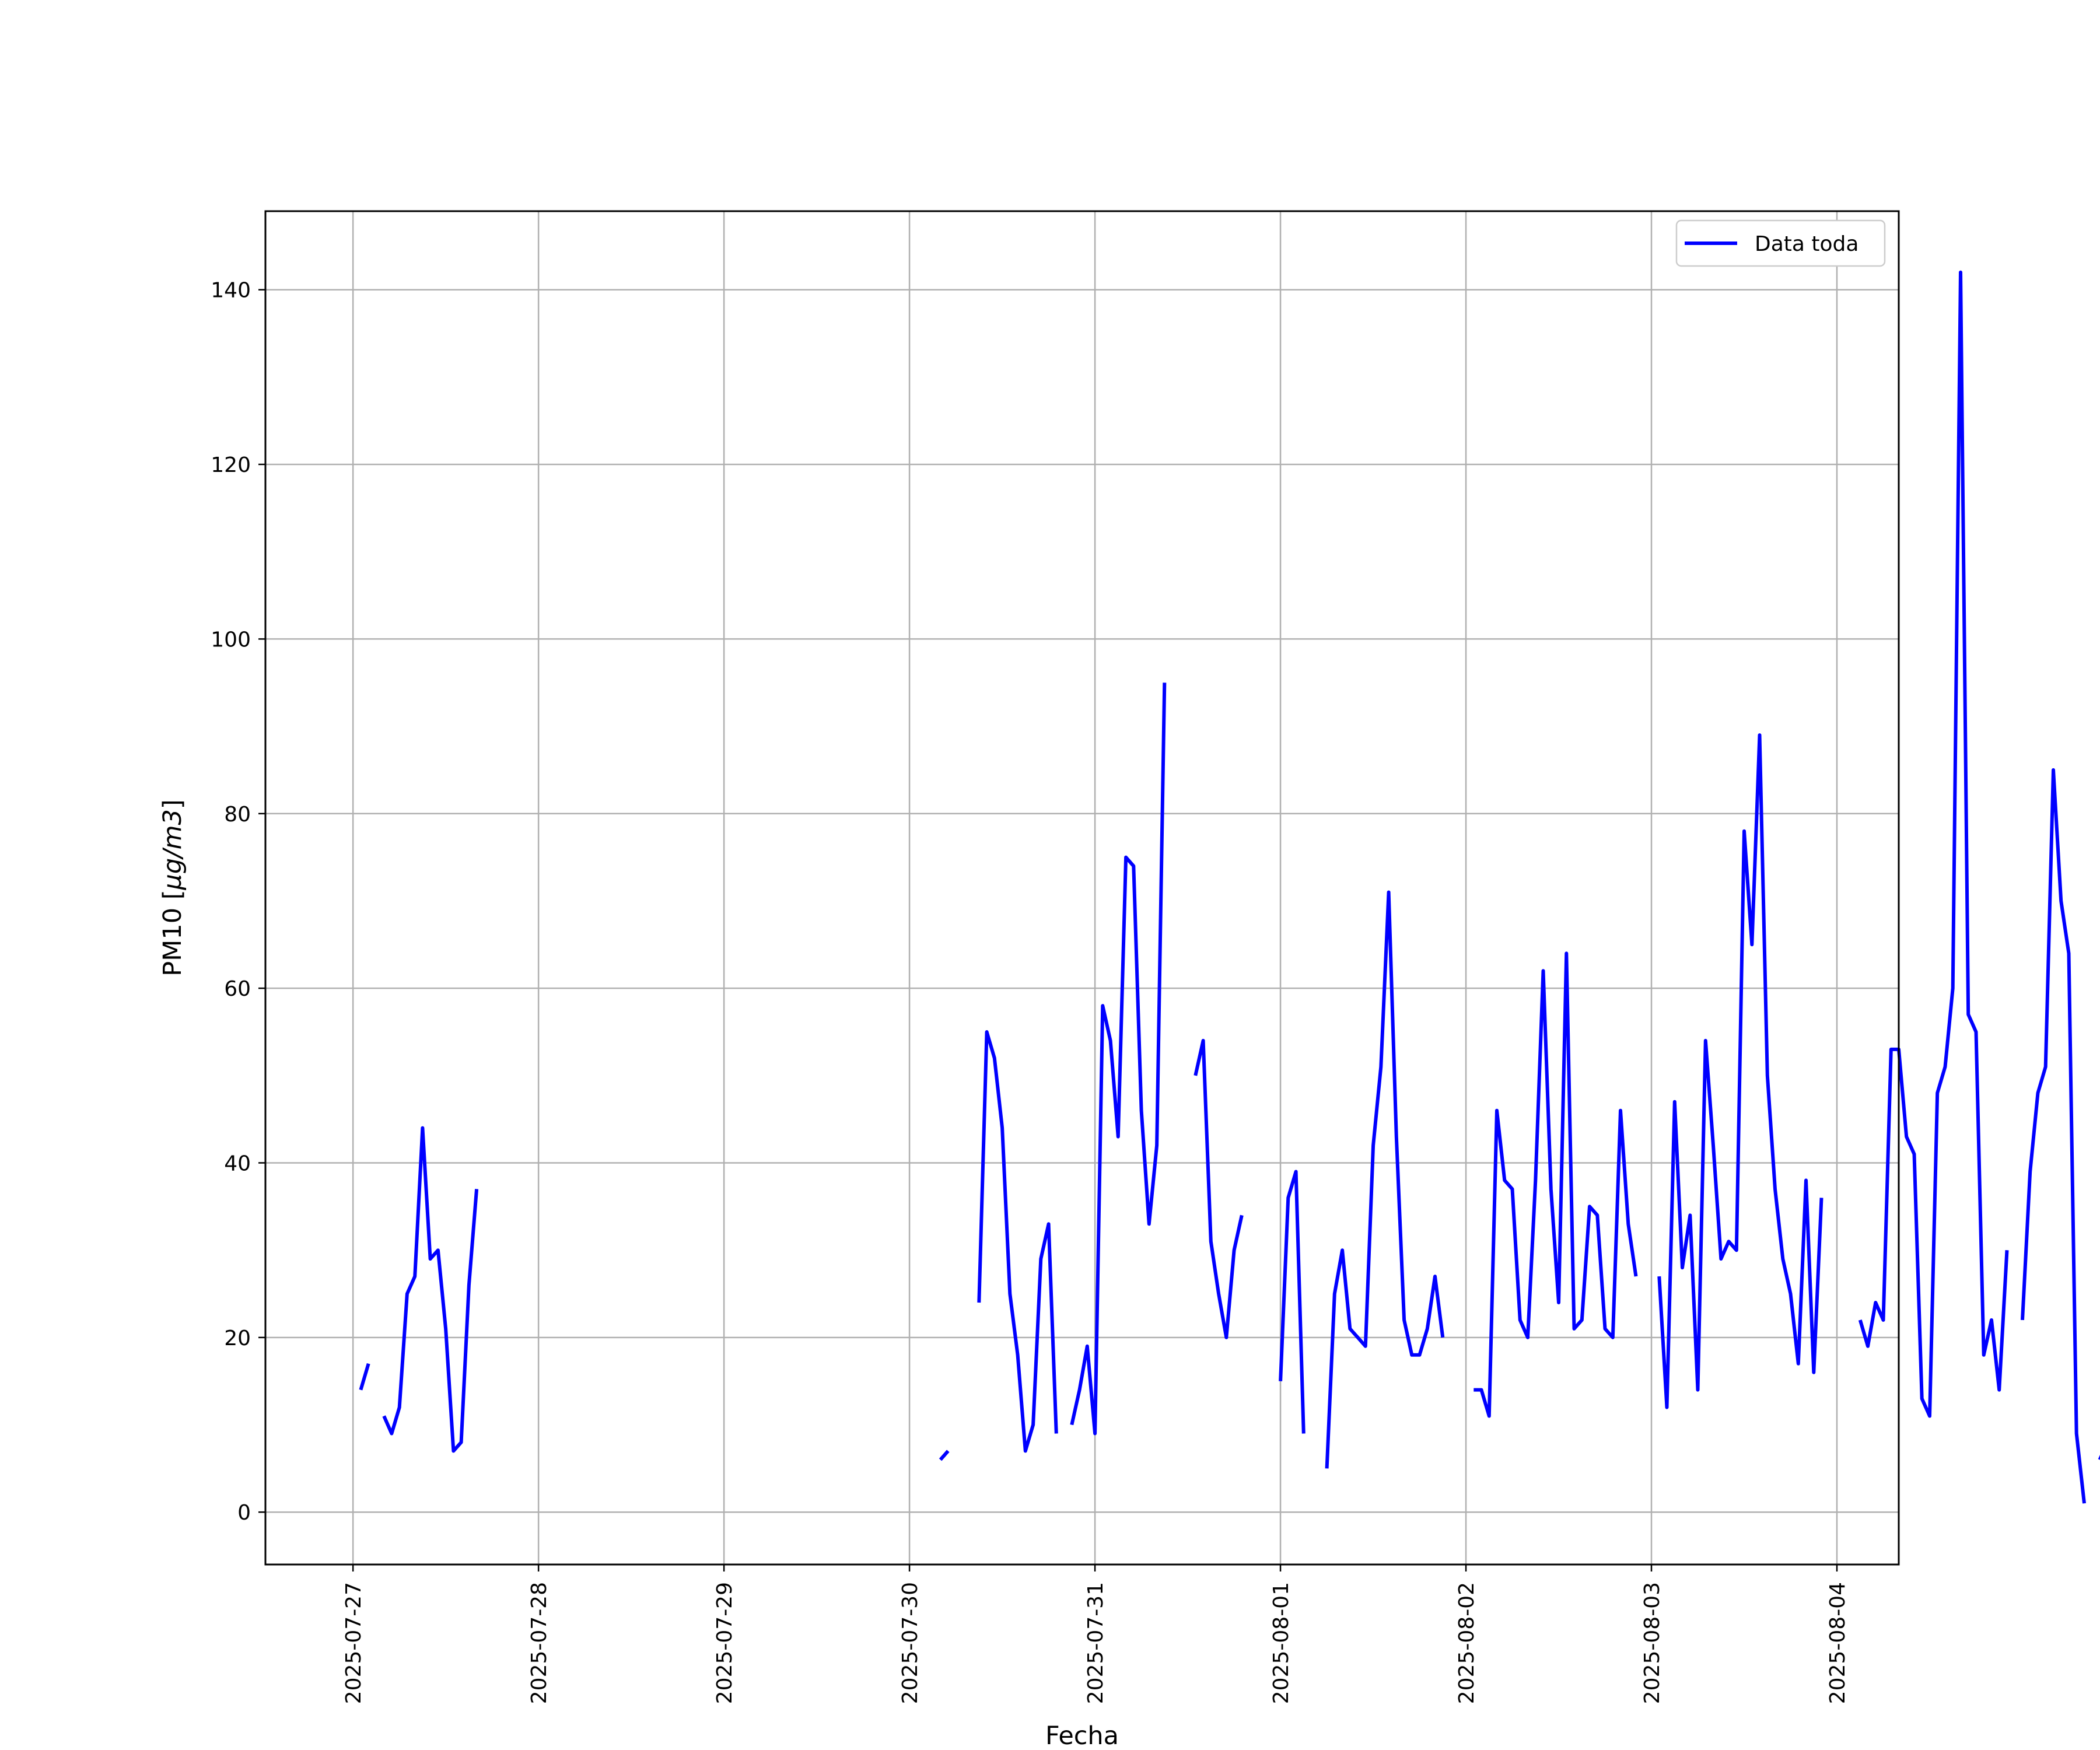  What do you see at coordinates (231, 465) in the screenshot?
I see `y-tick-label: 120` at bounding box center [231, 465].